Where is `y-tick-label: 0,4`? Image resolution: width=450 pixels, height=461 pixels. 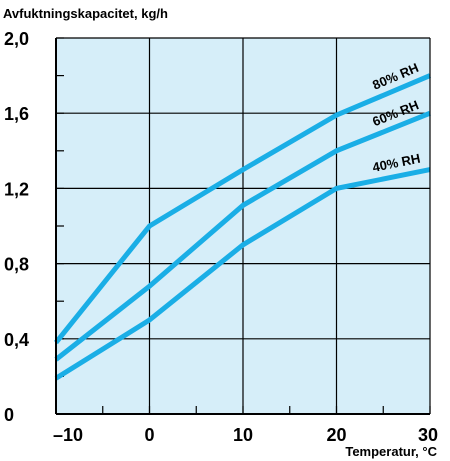
y-tick-label: 0,4 is located at coordinates (16, 340).